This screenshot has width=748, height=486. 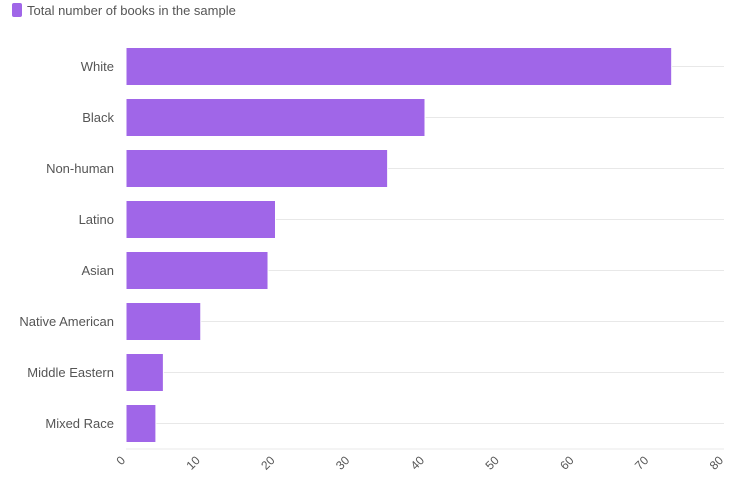 I want to click on x-tick-label: 50, so click(x=493, y=463).